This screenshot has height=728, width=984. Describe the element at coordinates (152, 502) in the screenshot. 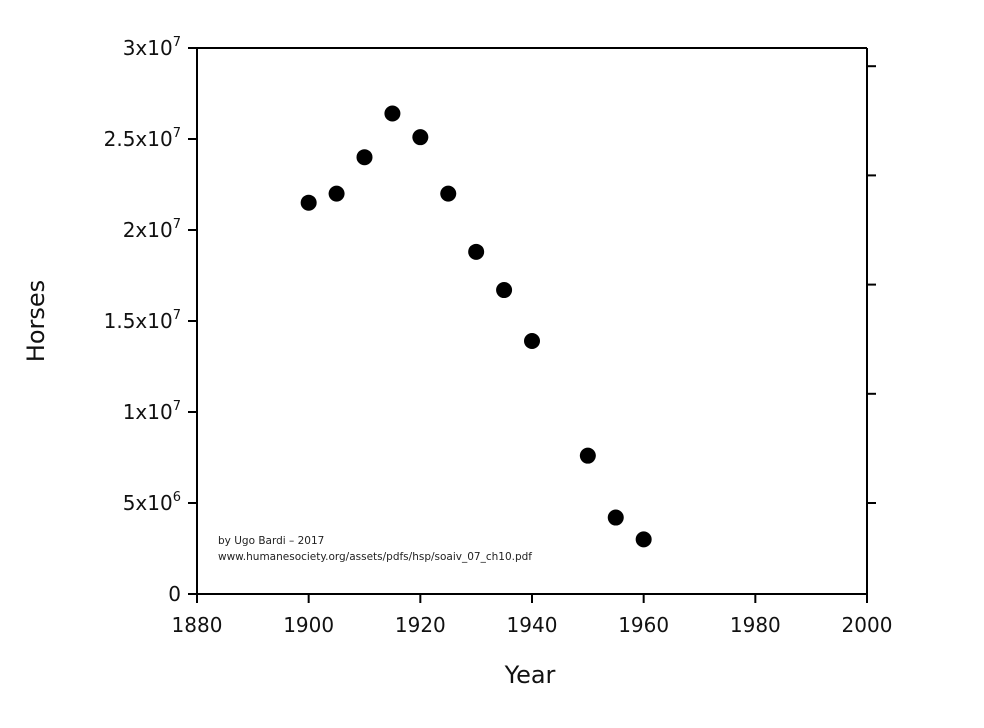

I see `y-tick-label: 5x10⁶` at that location.